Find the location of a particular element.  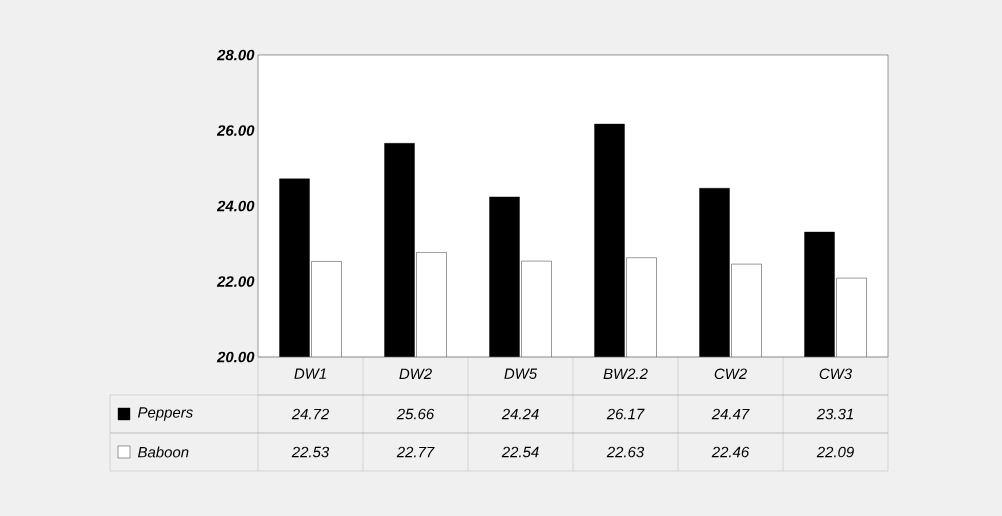

x-tick-label: DW5 is located at coordinates (521, 373).